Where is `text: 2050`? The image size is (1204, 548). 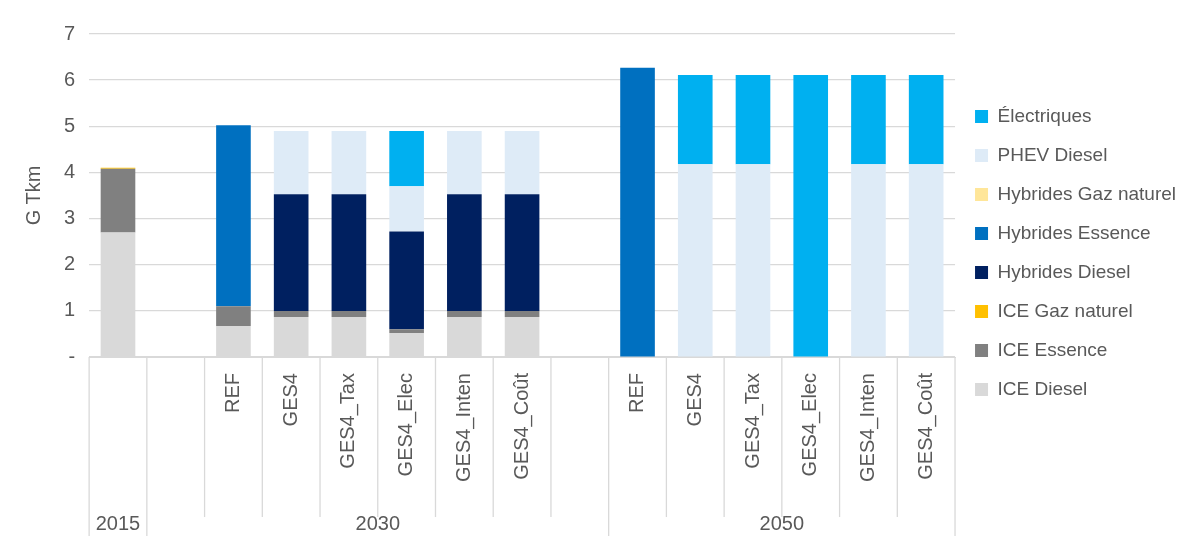 text: 2050 is located at coordinates (782, 523).